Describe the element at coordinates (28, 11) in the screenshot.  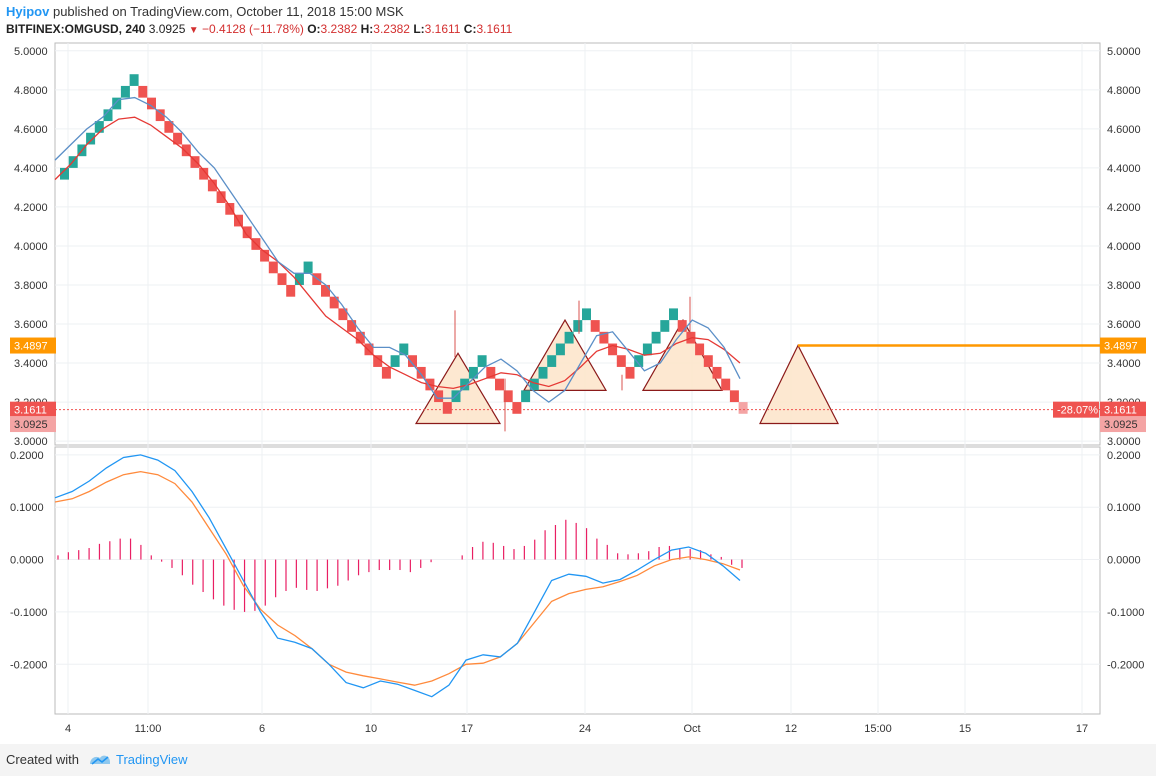
I see `author-name: Hyipov` at that location.